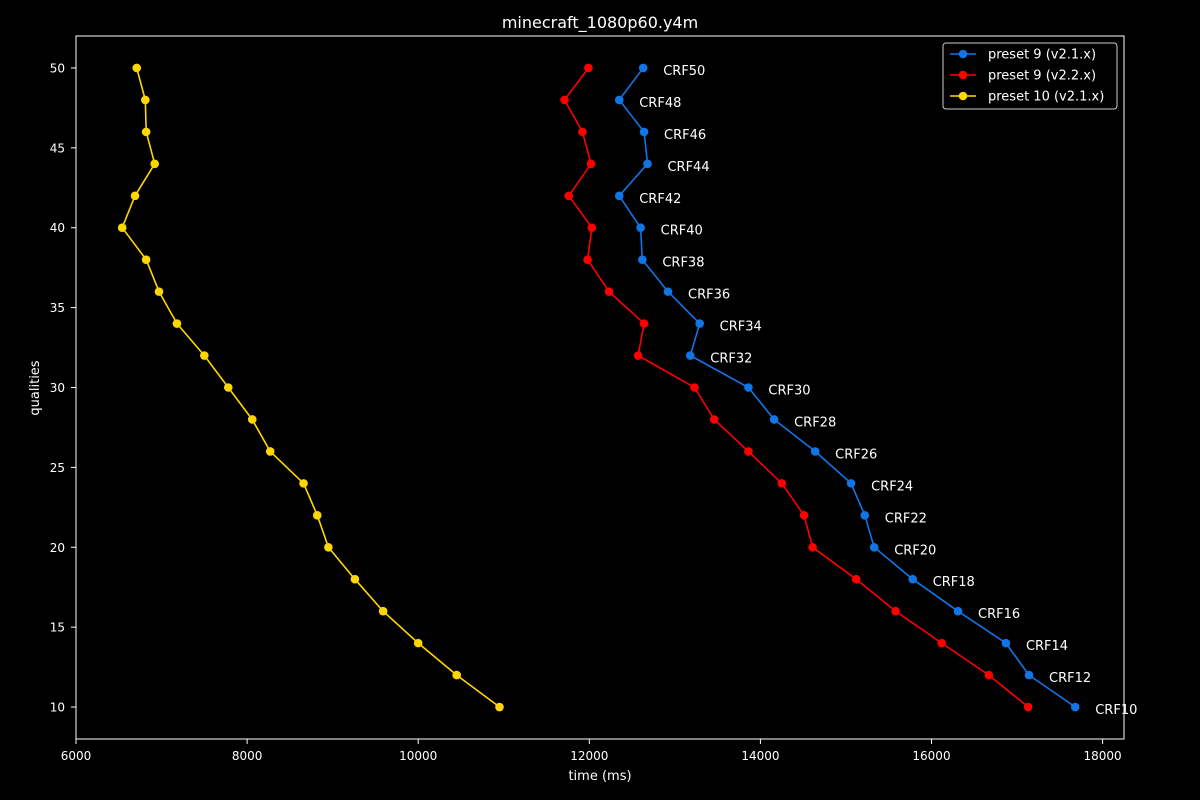 The image size is (1200, 800). I want to click on point-label: CRF16, so click(999, 614).